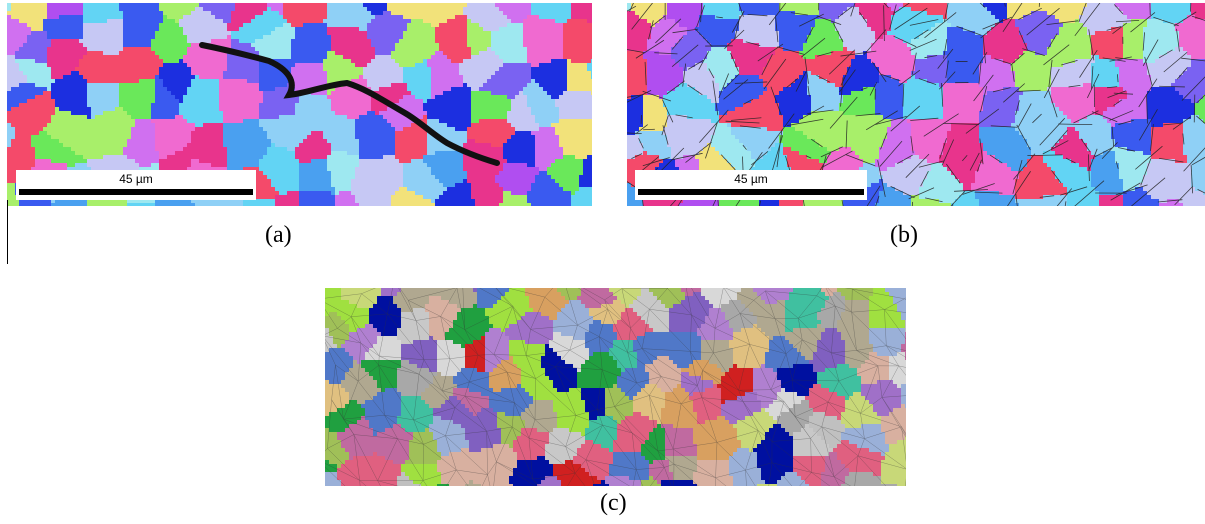 The width and height of the screenshot is (1205, 524). I want to click on scale-bar-a: 45 µm, so click(136, 185).